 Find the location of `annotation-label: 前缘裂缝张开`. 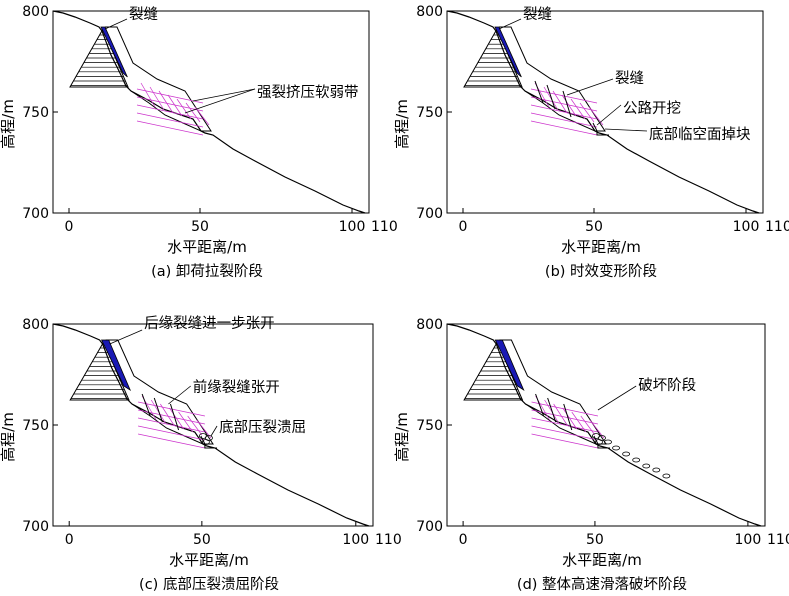

annotation-label: 前缘裂缝张开 is located at coordinates (236, 387).